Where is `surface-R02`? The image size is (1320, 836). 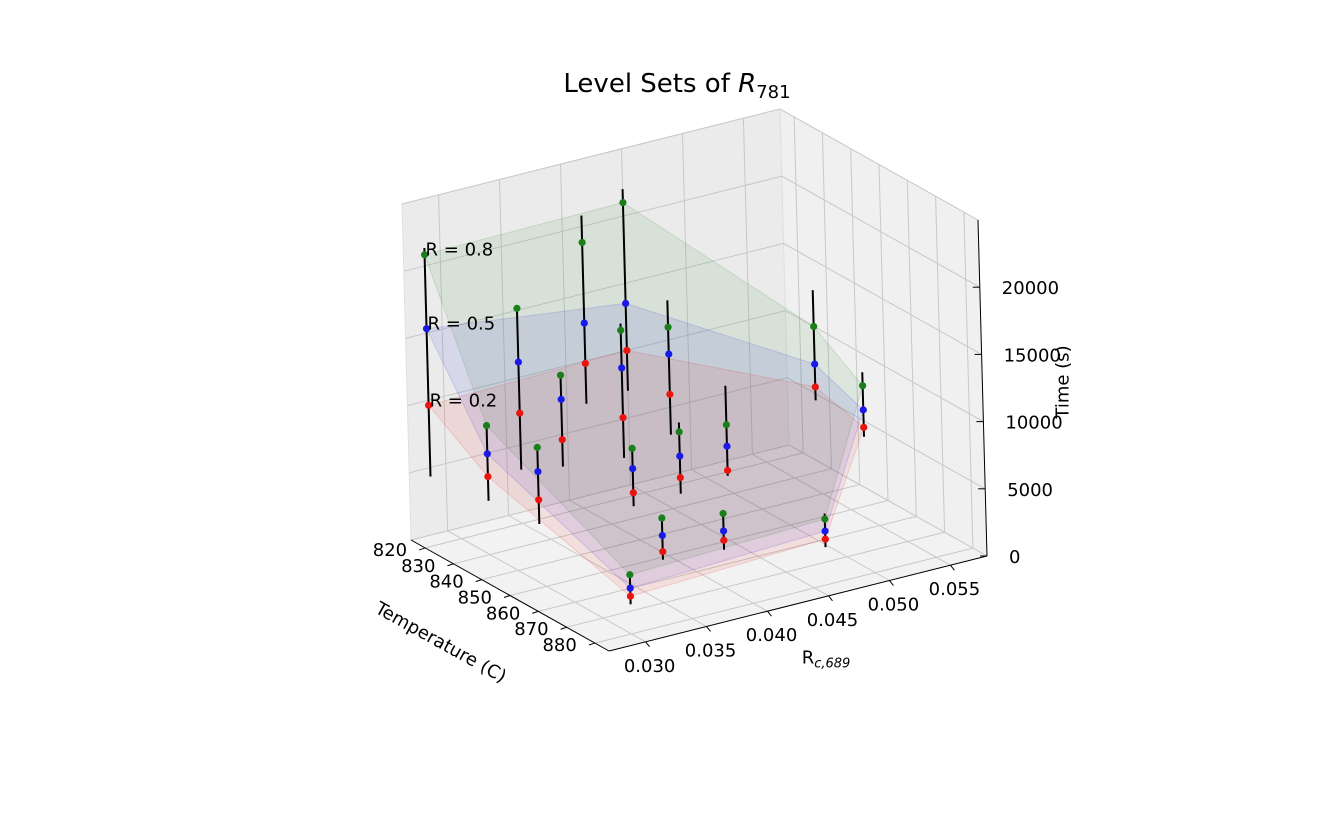
surface-R02 is located at coordinates (646, 473).